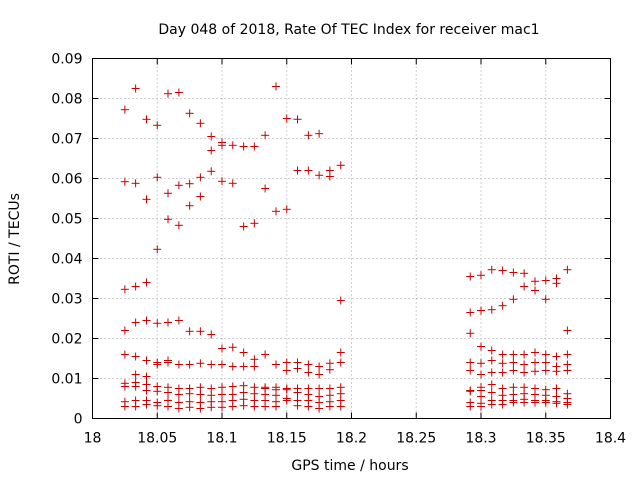 The image size is (640, 480). Describe the element at coordinates (93, 439) in the screenshot. I see `x-tick-label: 18` at that location.